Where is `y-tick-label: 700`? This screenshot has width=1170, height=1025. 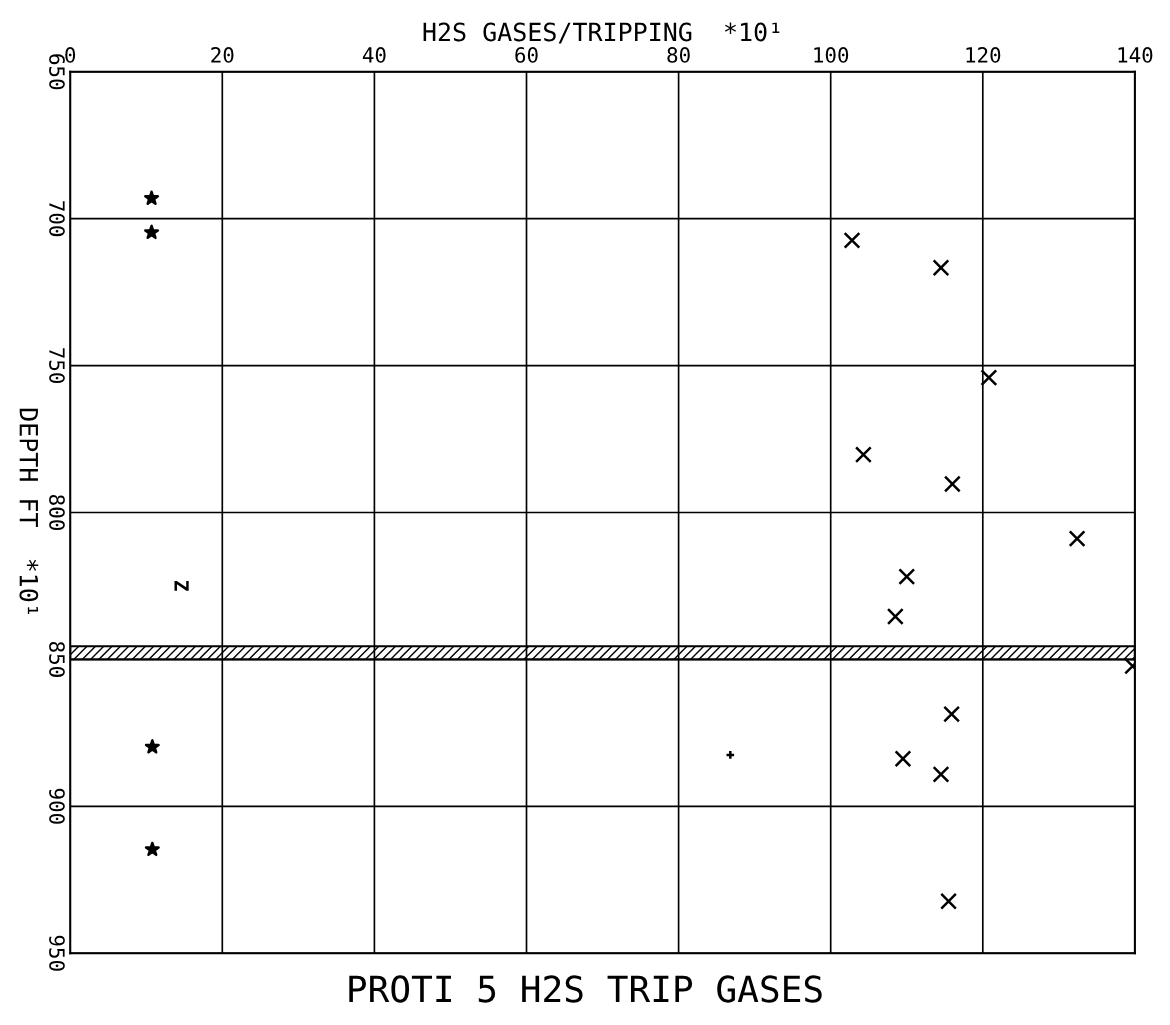 y-tick-label: 700 is located at coordinates (57, 219).